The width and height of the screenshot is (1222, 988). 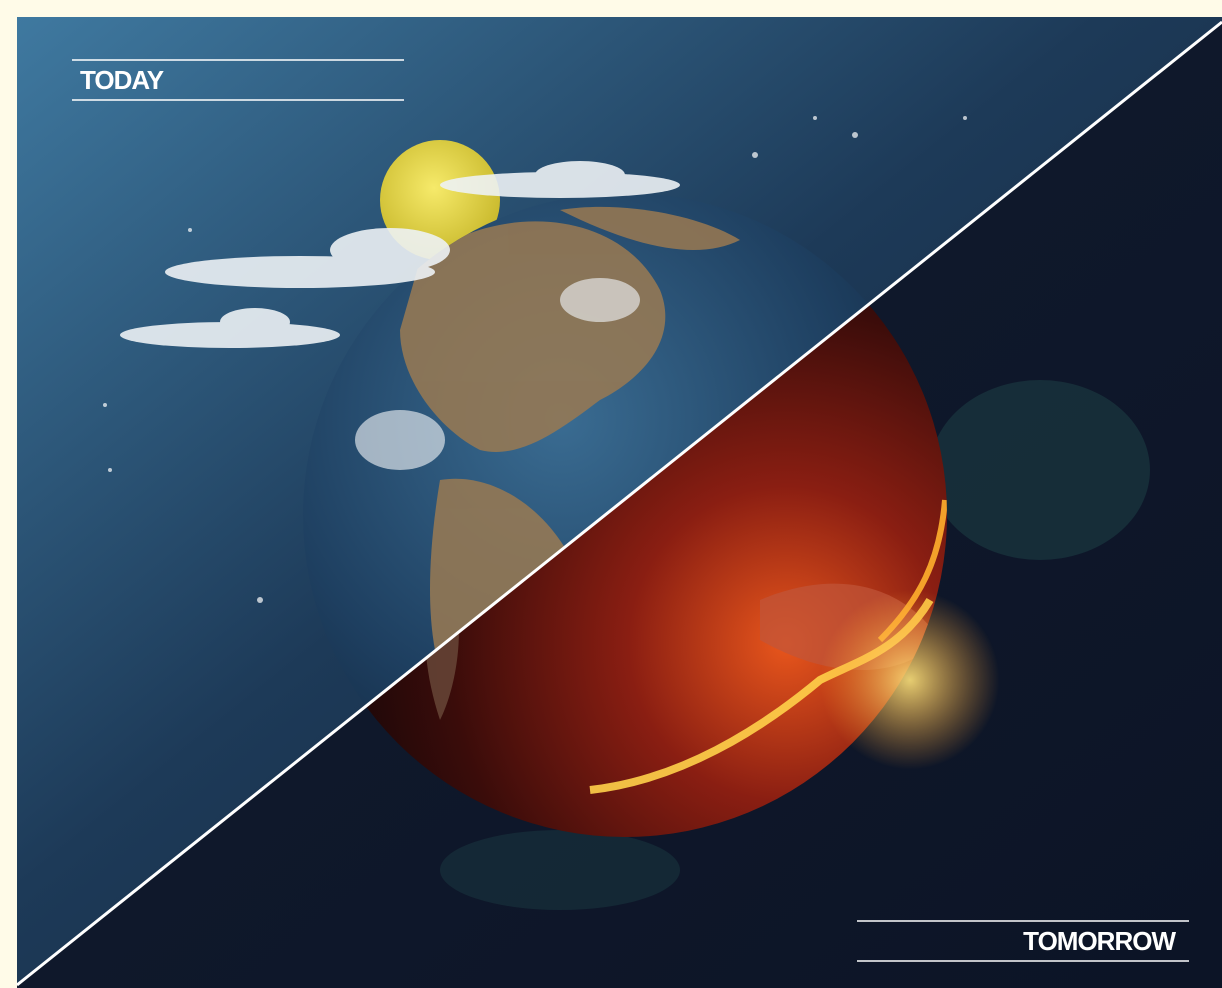 What do you see at coordinates (1099, 941) in the screenshot?
I see `tomorrow-label: TOMORROW` at bounding box center [1099, 941].